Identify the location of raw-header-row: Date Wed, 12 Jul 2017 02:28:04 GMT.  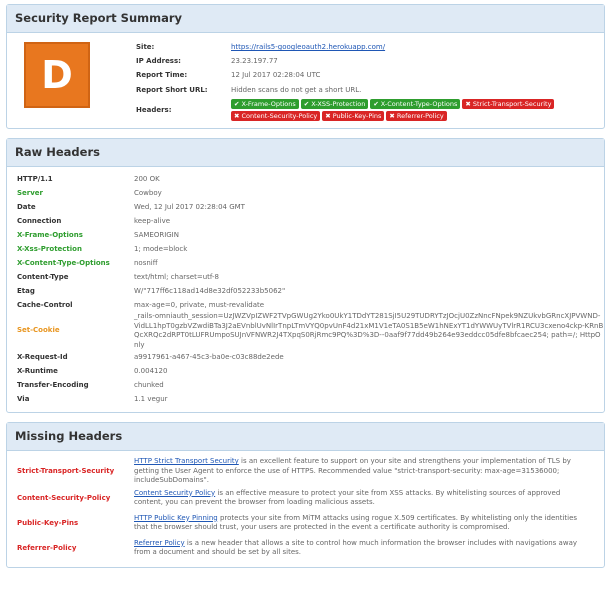
(310, 207).